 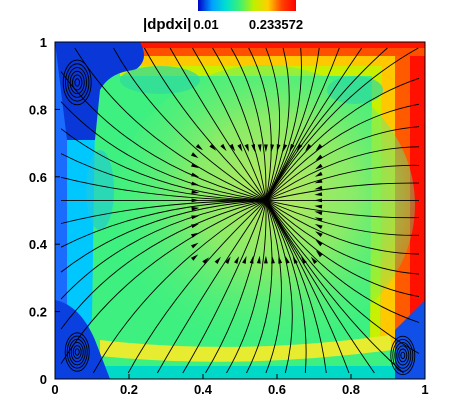 What do you see at coordinates (276, 24) in the screenshot?
I see `colorbar-max-label: 0.233572` at bounding box center [276, 24].